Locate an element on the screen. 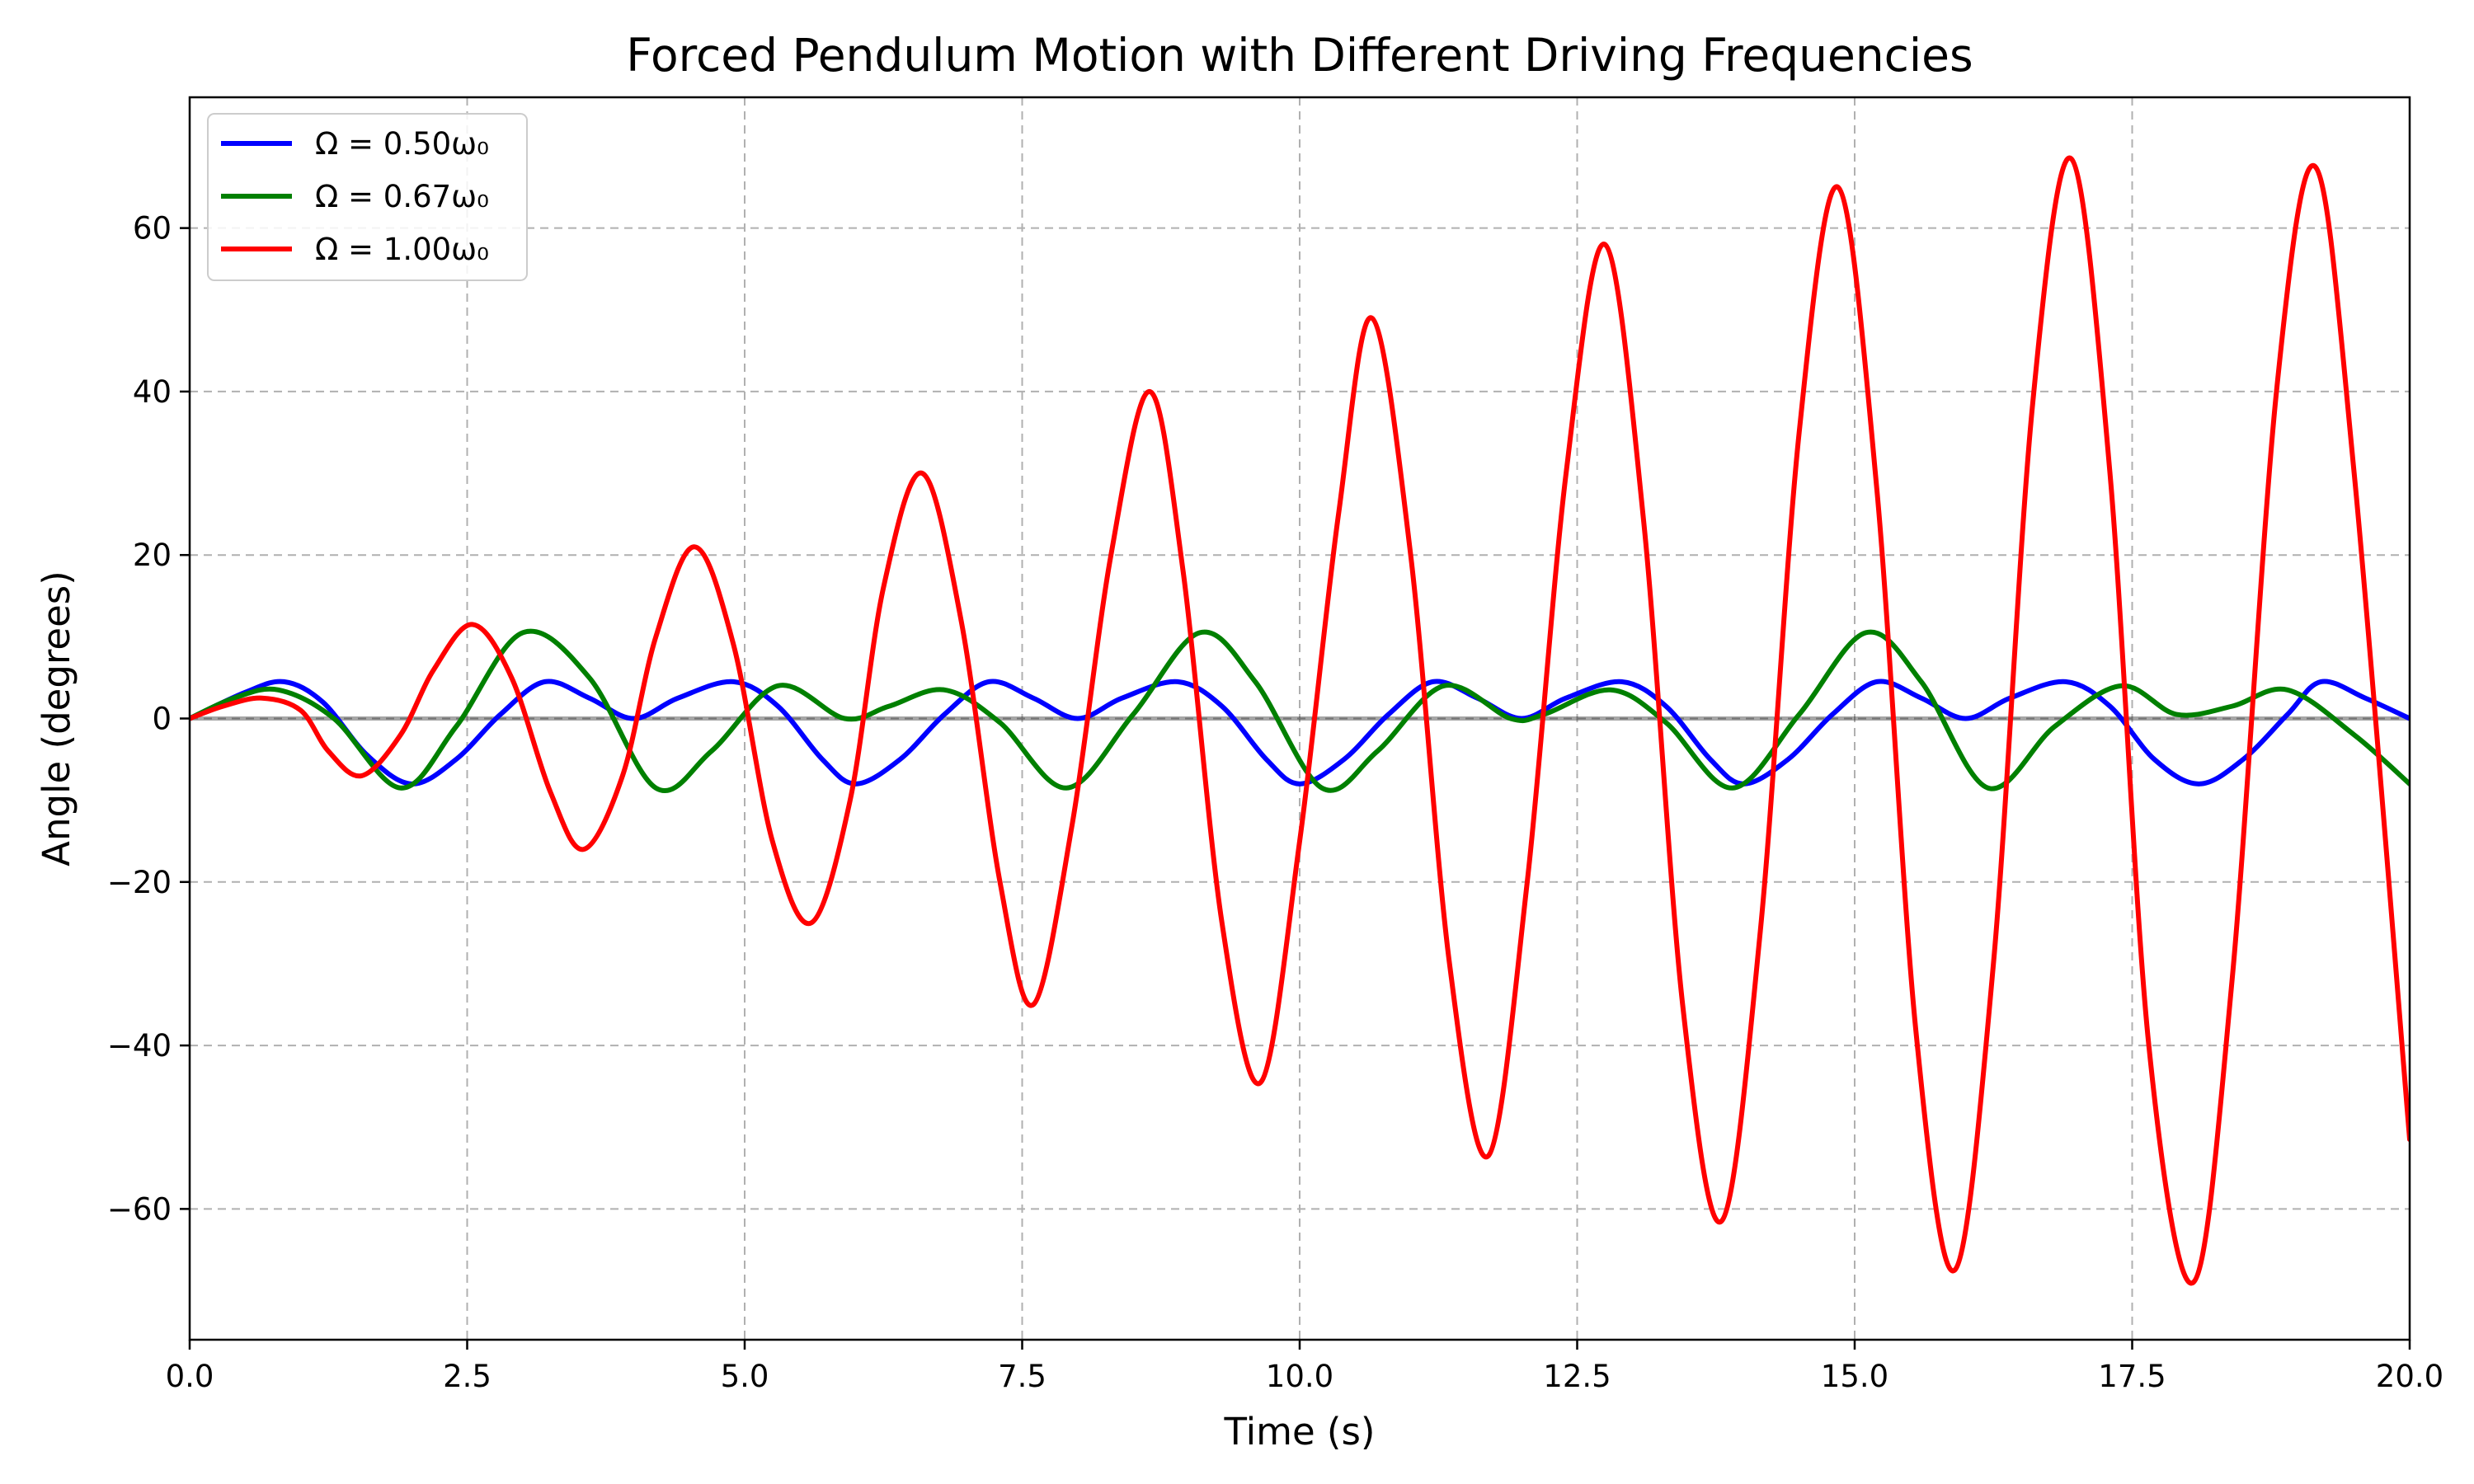 The height and width of the screenshot is (1484, 2474). y-tick-label: 20 is located at coordinates (152, 555).